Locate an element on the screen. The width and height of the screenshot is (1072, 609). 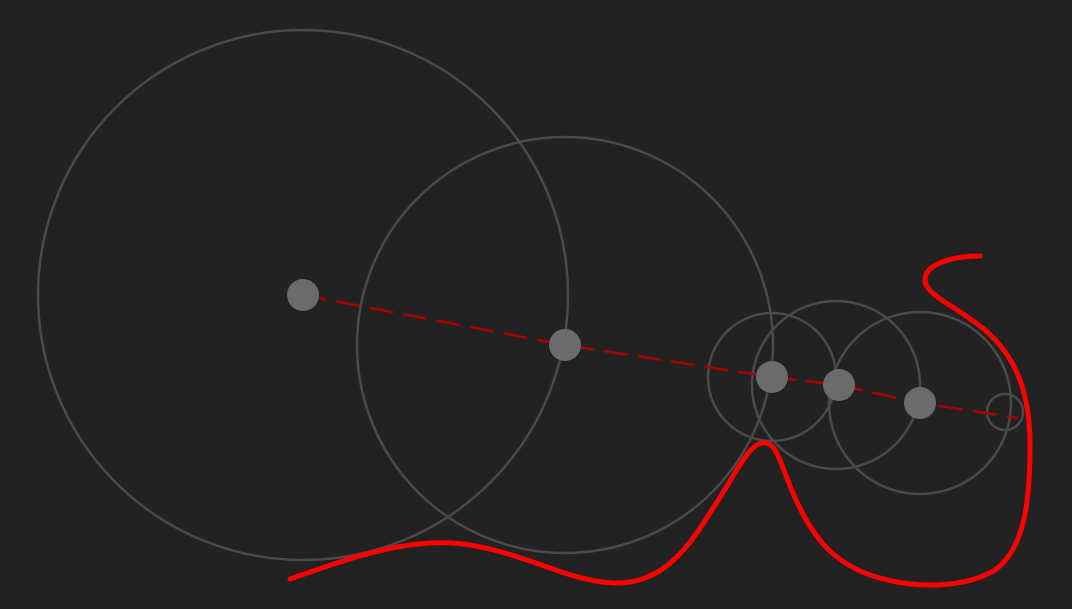
epicycle-chain-line is located at coordinates (660, 356).